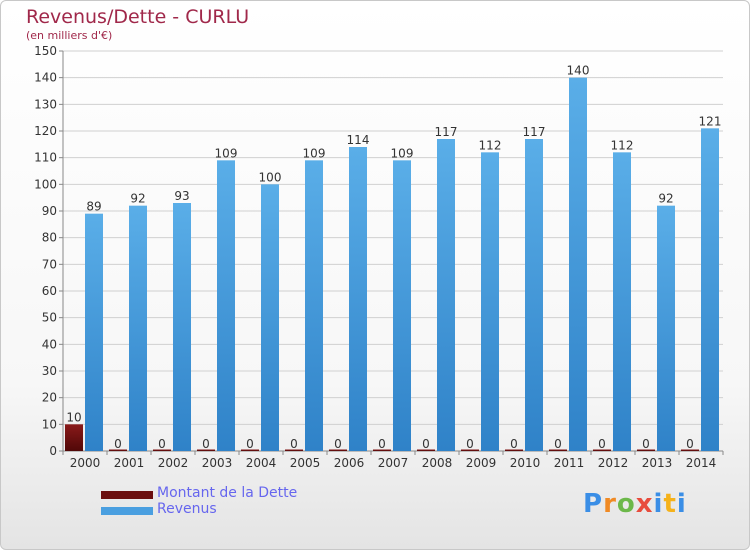 The width and height of the screenshot is (750, 550). Describe the element at coordinates (481, 463) in the screenshot. I see `x-tick-label: 2009` at that location.